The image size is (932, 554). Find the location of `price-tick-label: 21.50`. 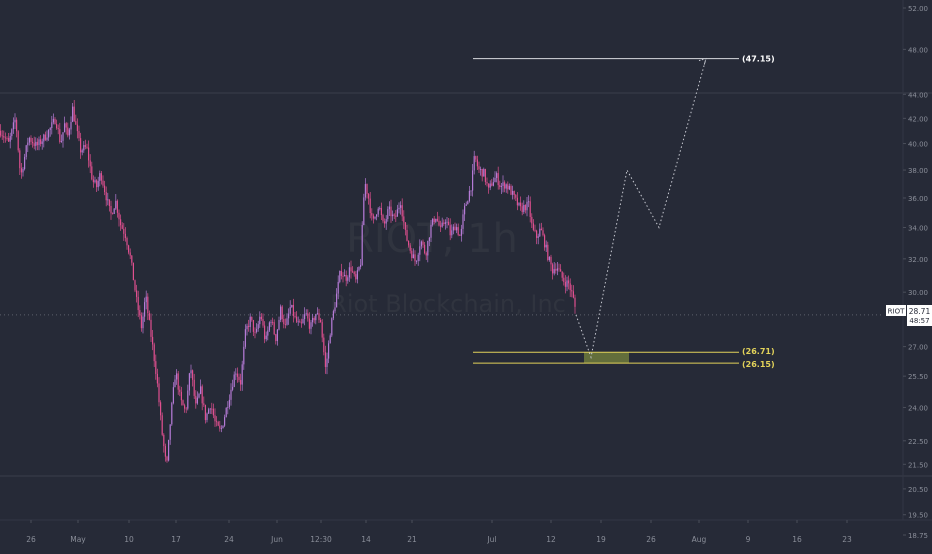

price-tick-label: 21.50 is located at coordinates (918, 465).